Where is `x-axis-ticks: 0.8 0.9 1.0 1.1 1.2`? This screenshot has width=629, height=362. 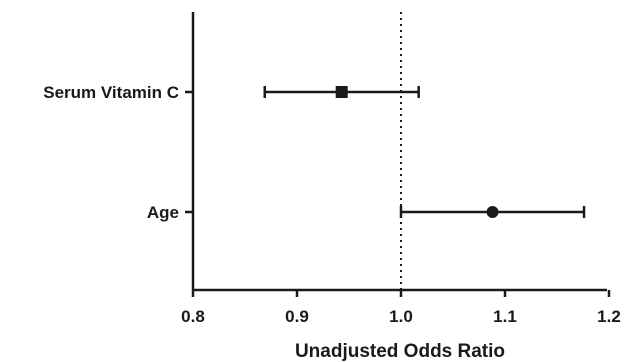
x-axis-ticks: 0.8 0.9 1.0 1.1 1.2 is located at coordinates (401, 308).